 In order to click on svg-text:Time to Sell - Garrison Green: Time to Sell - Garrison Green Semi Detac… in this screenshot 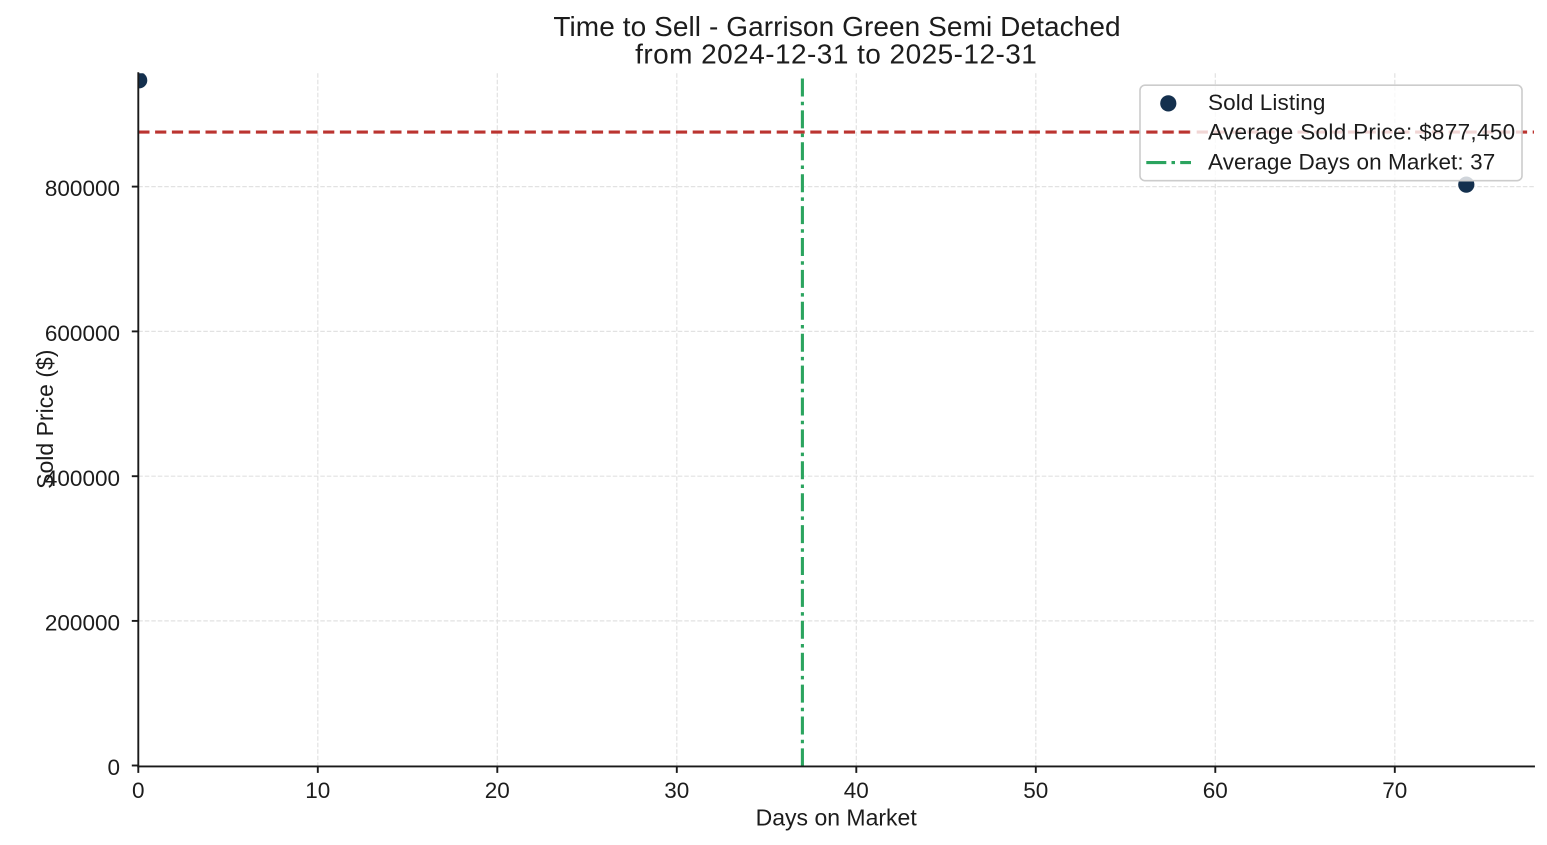, I will do `click(836, 26)`.